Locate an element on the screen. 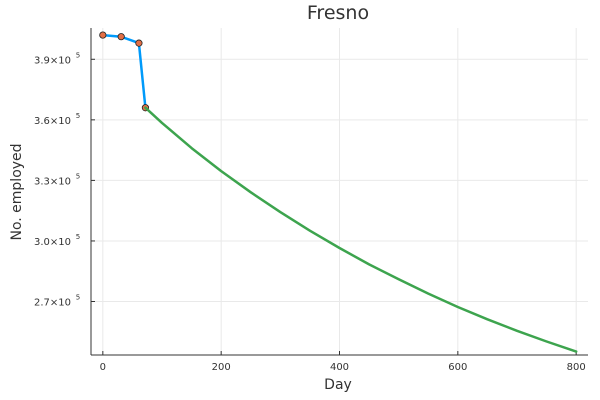 The height and width of the screenshot is (400, 600). x-tick-label: 200 is located at coordinates (221, 367).